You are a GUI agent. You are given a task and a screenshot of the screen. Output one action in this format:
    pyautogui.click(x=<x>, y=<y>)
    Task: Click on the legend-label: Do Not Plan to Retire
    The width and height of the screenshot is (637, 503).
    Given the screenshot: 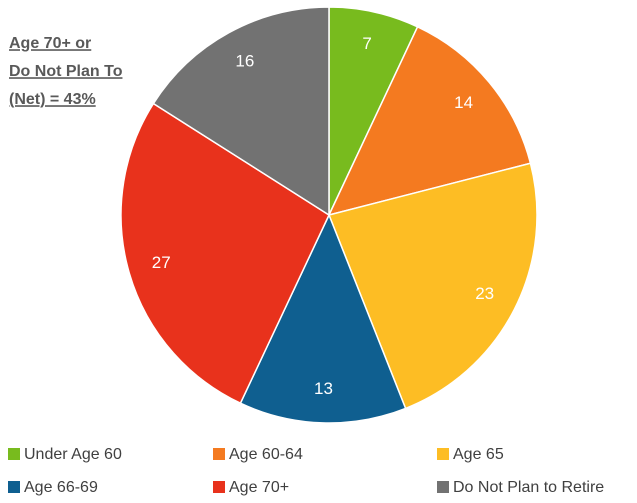 What is the action you would take?
    pyautogui.click(x=528, y=487)
    